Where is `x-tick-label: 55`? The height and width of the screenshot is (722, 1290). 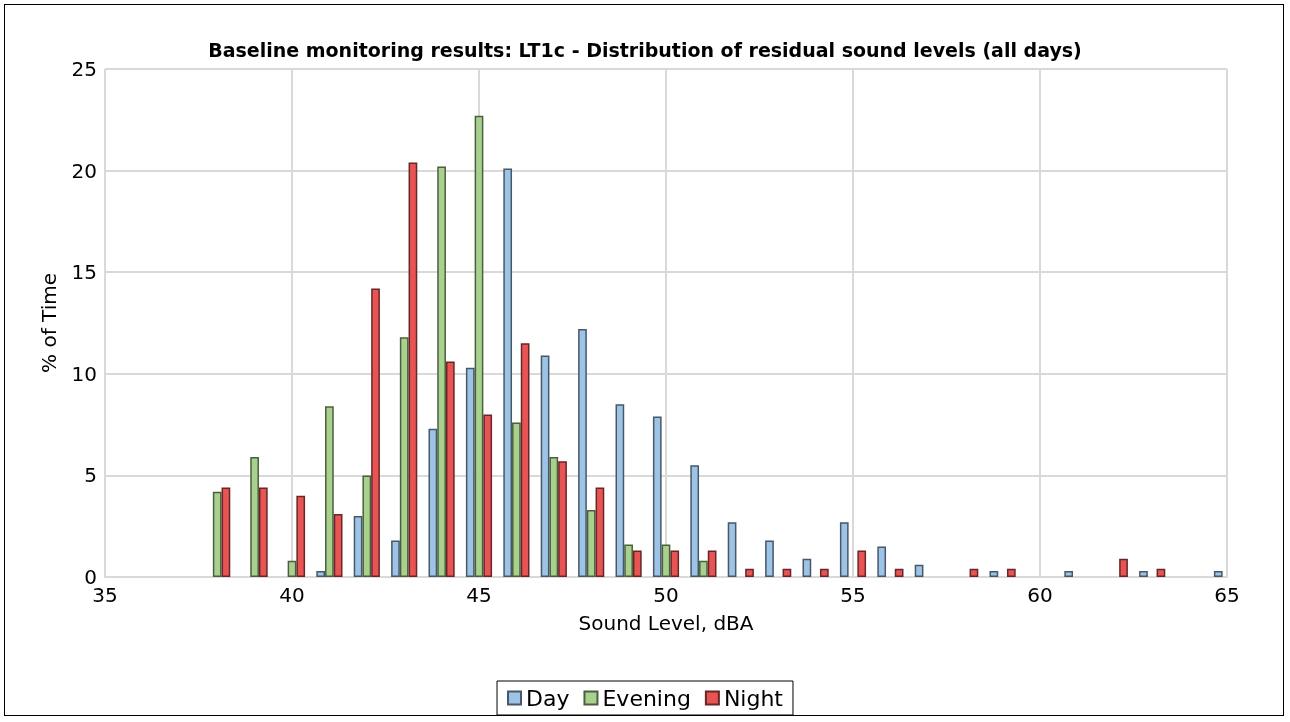
x-tick-label: 55 is located at coordinates (853, 595).